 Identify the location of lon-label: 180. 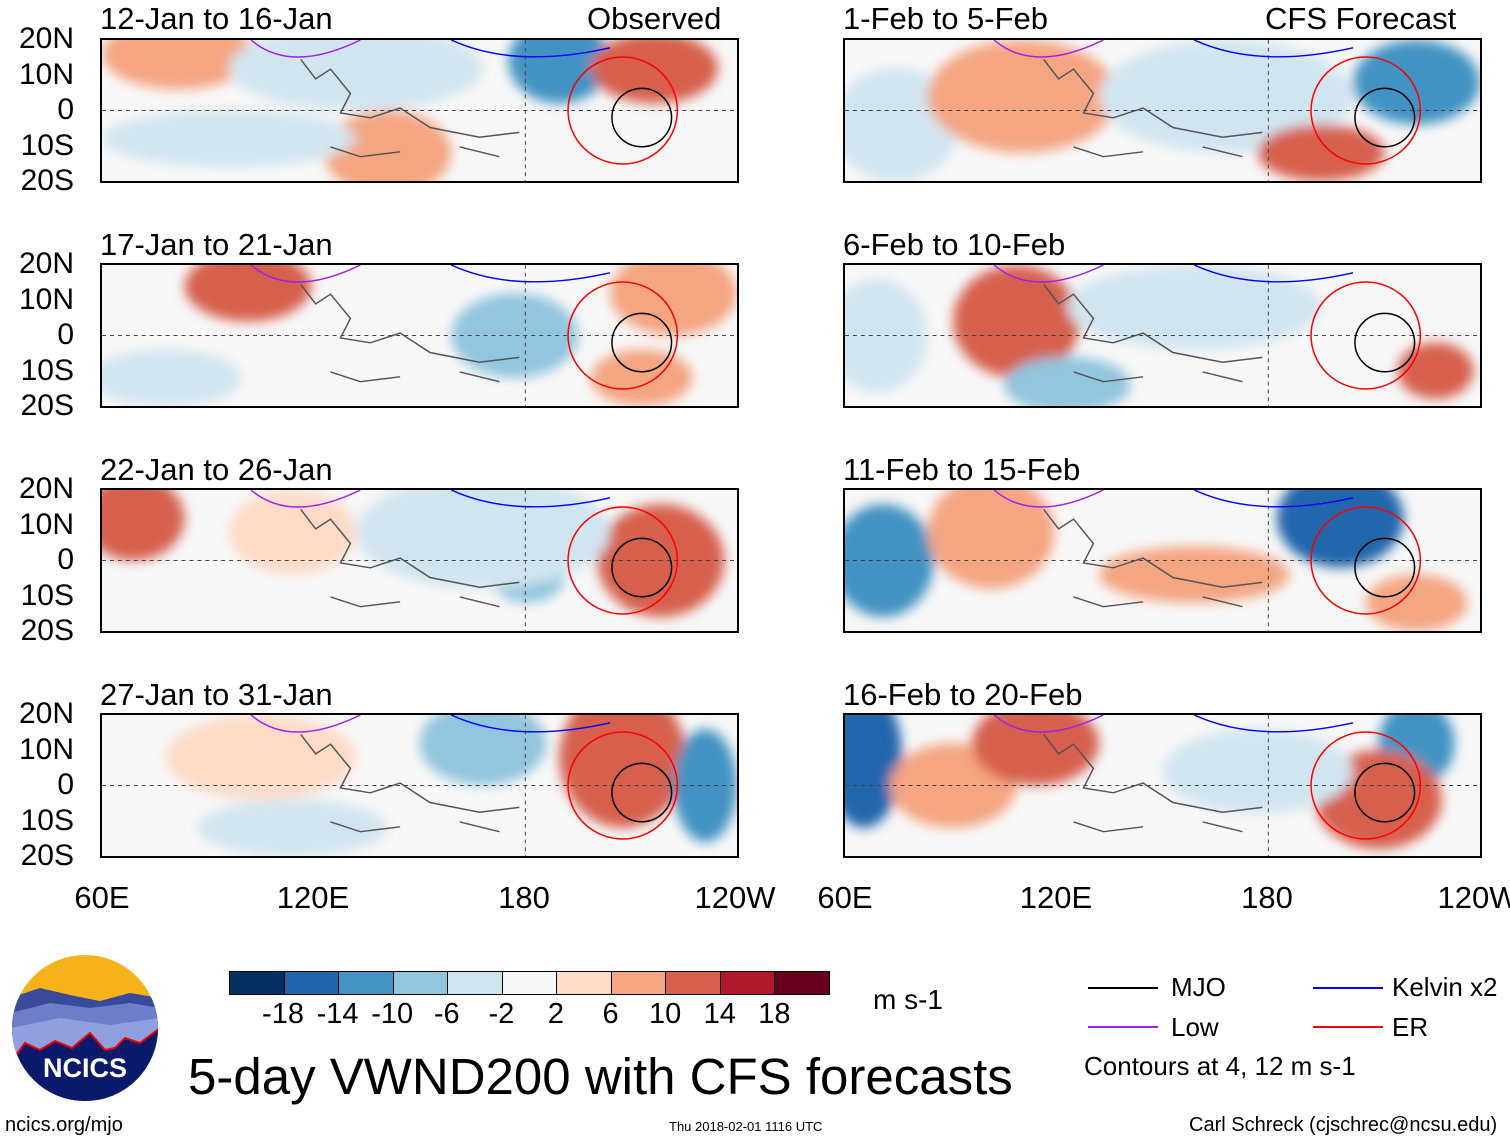
(524, 897).